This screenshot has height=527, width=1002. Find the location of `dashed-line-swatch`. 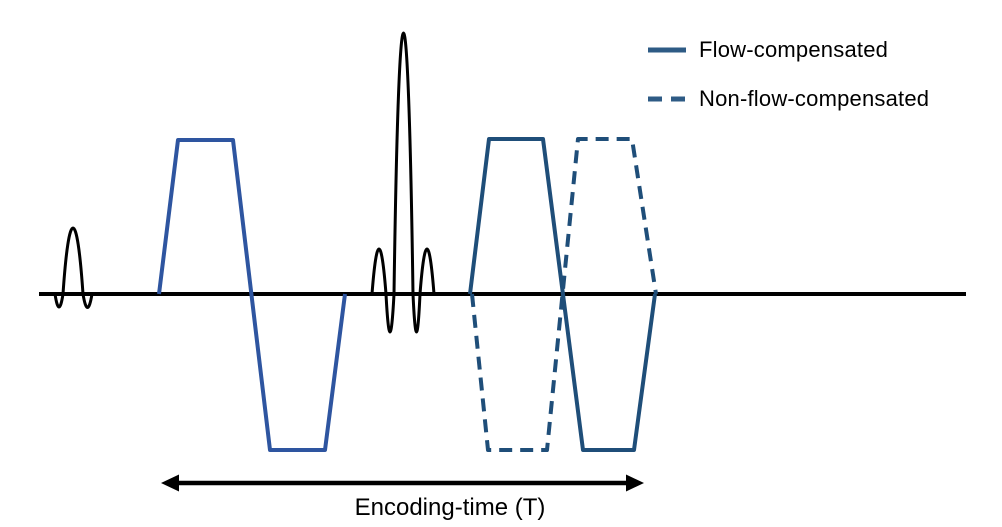

dashed-line-swatch is located at coordinates (667, 98).